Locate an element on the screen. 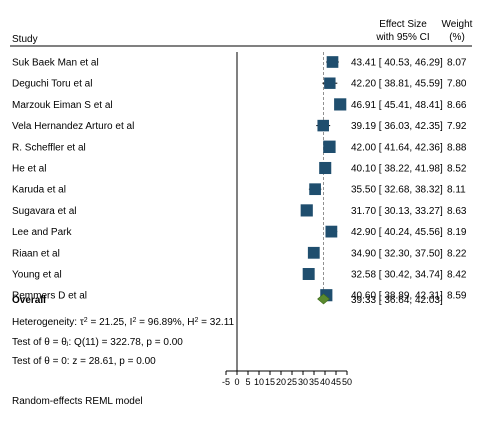  x-tick-label: 15 is located at coordinates (270, 382).